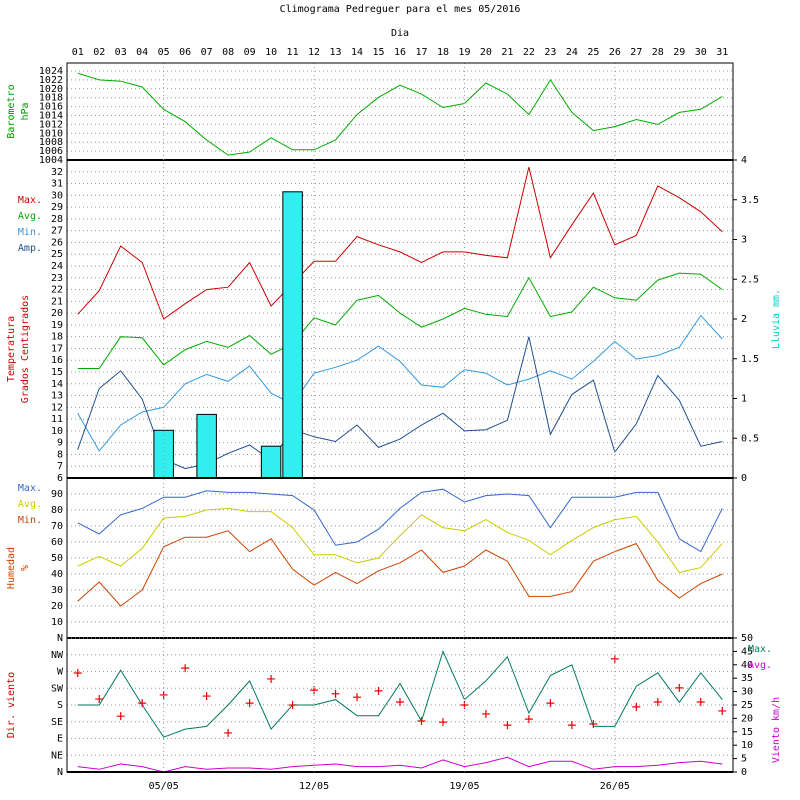 The image size is (800, 800). I want to click on day-label: 25, so click(593, 52).